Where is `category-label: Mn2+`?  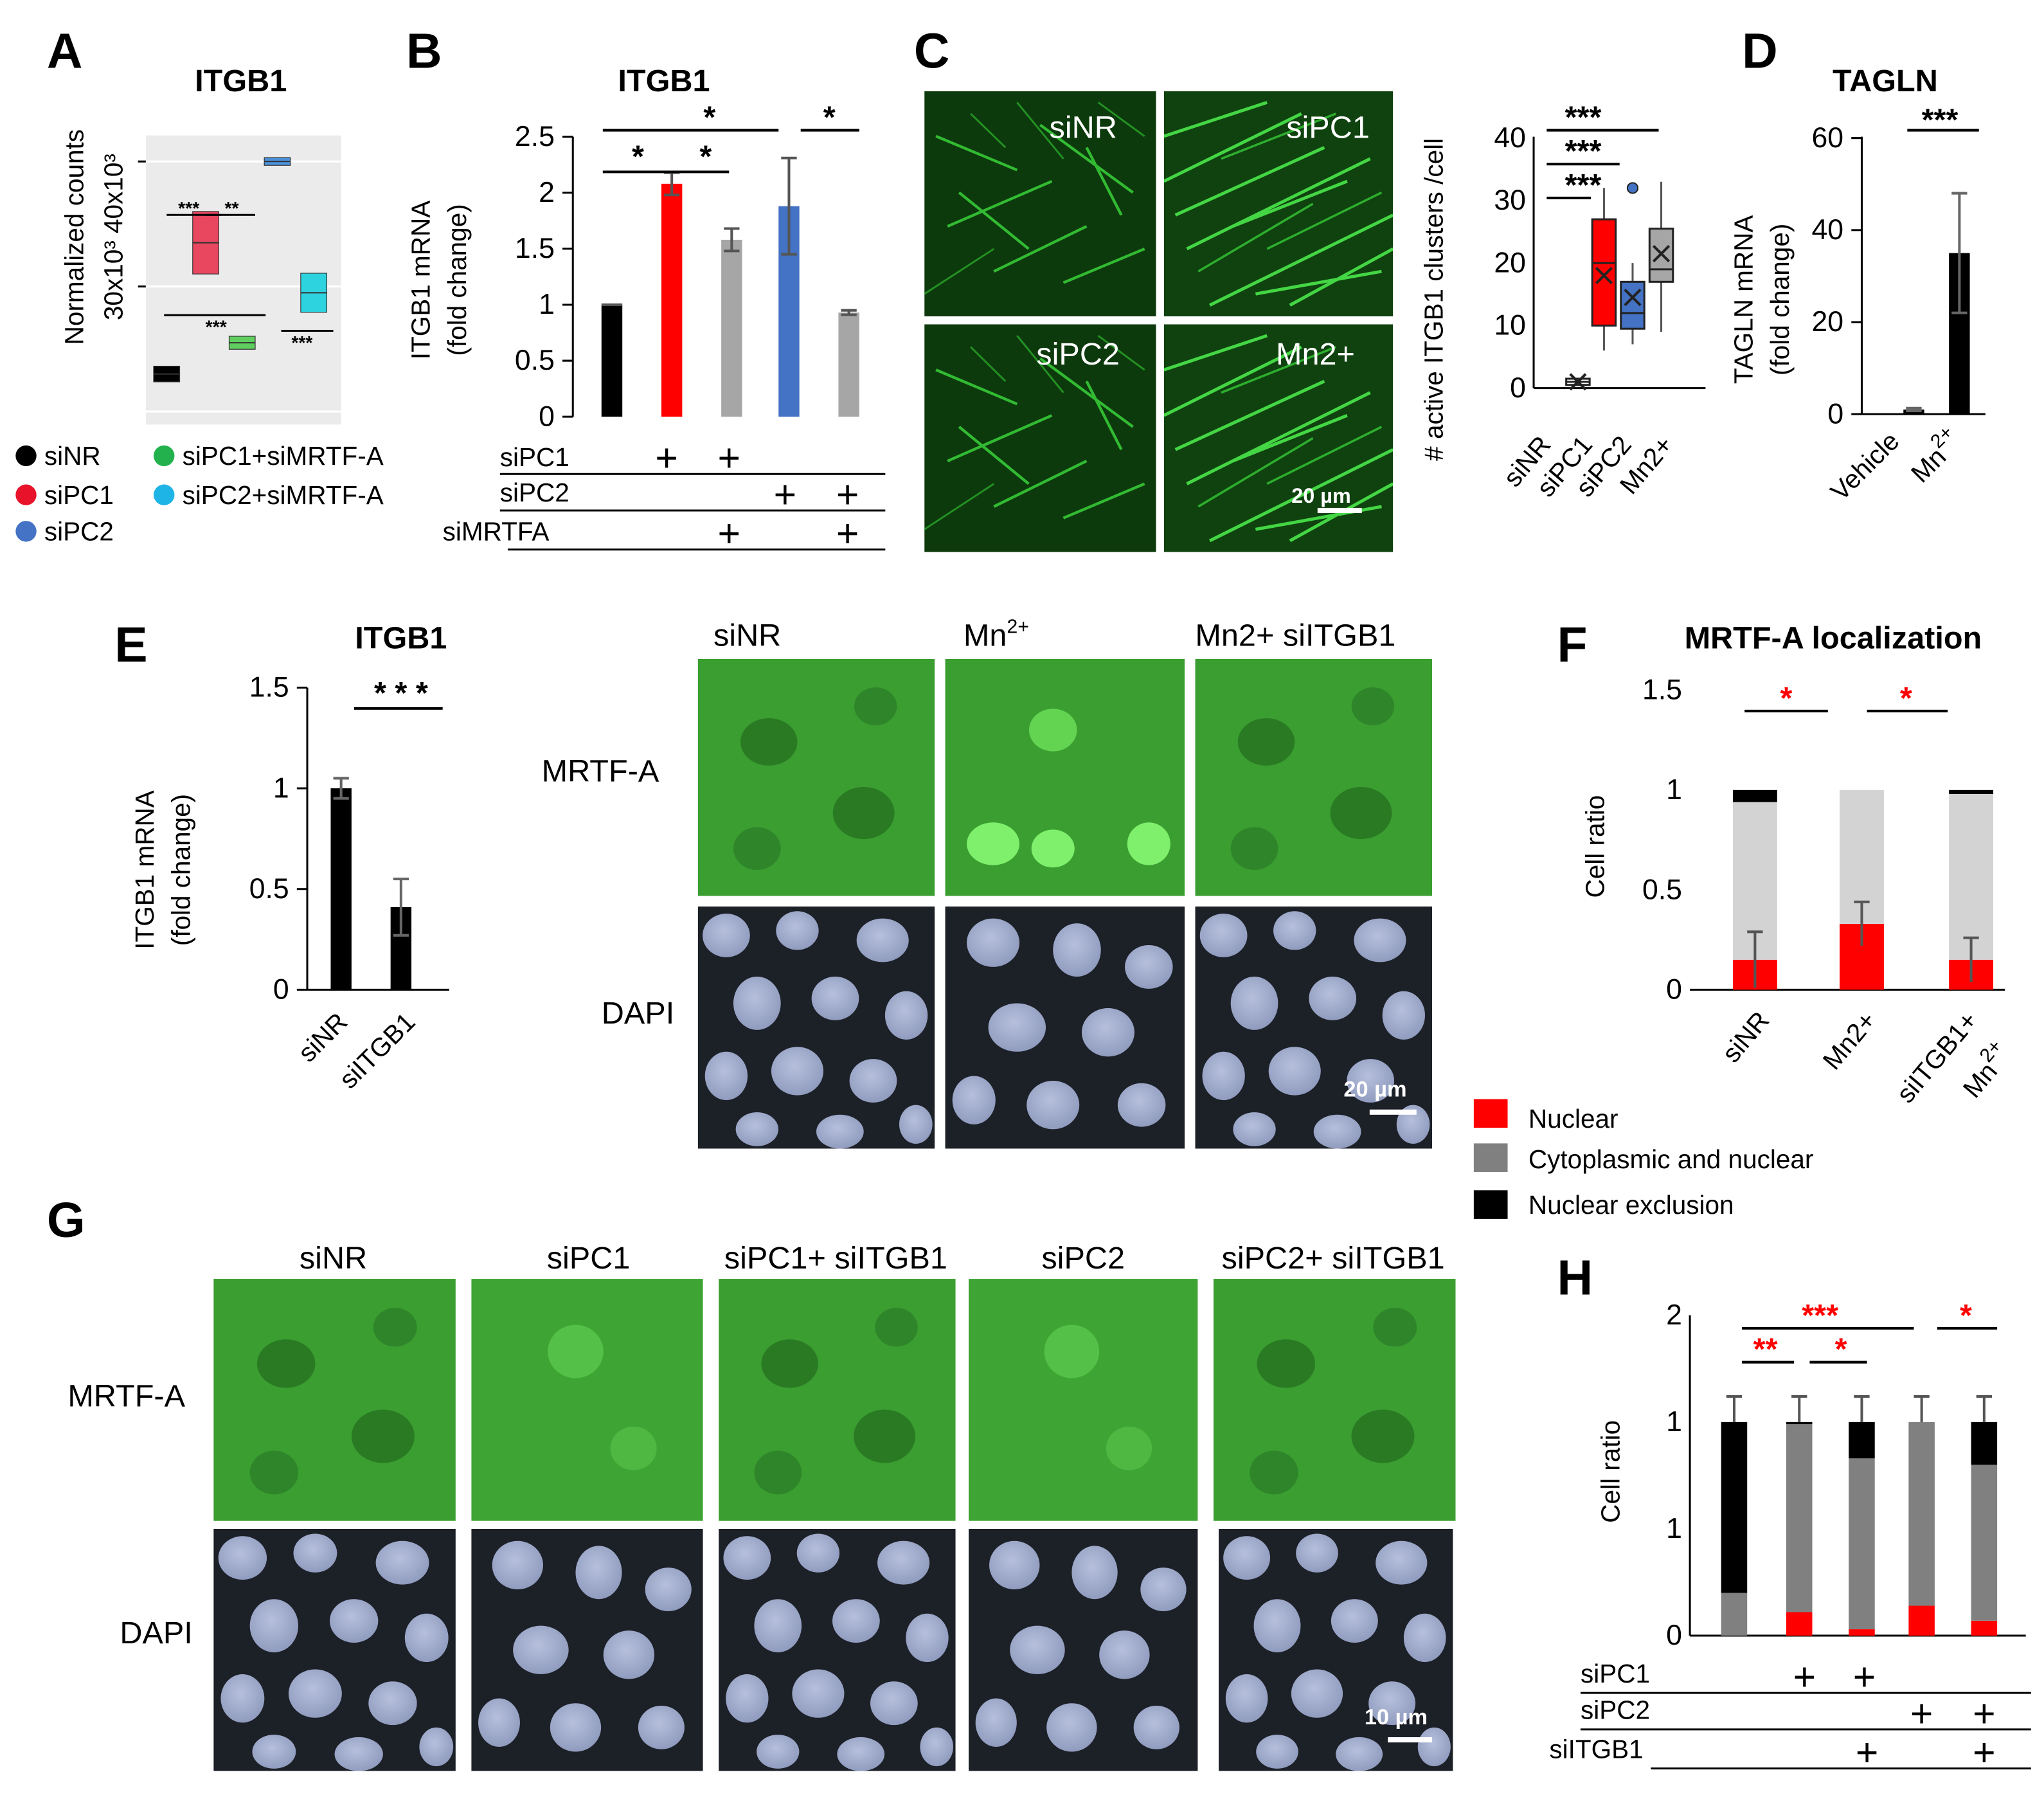 category-label: Mn2+ is located at coordinates (1934, 454).